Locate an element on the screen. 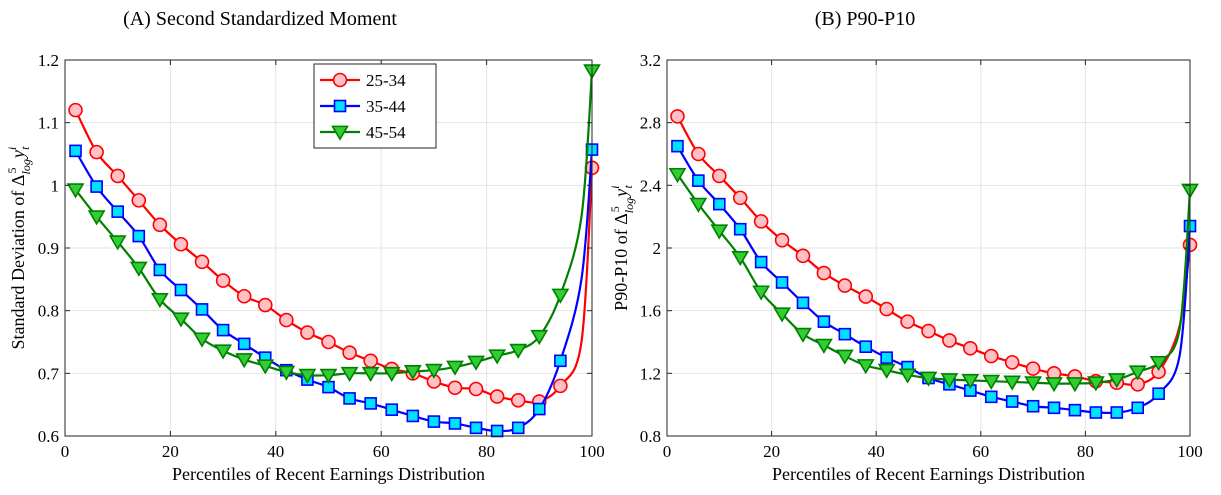 Image resolution: width=1221 pixels, height=495 pixels. y-tick-label: 1.6 is located at coordinates (650, 311).